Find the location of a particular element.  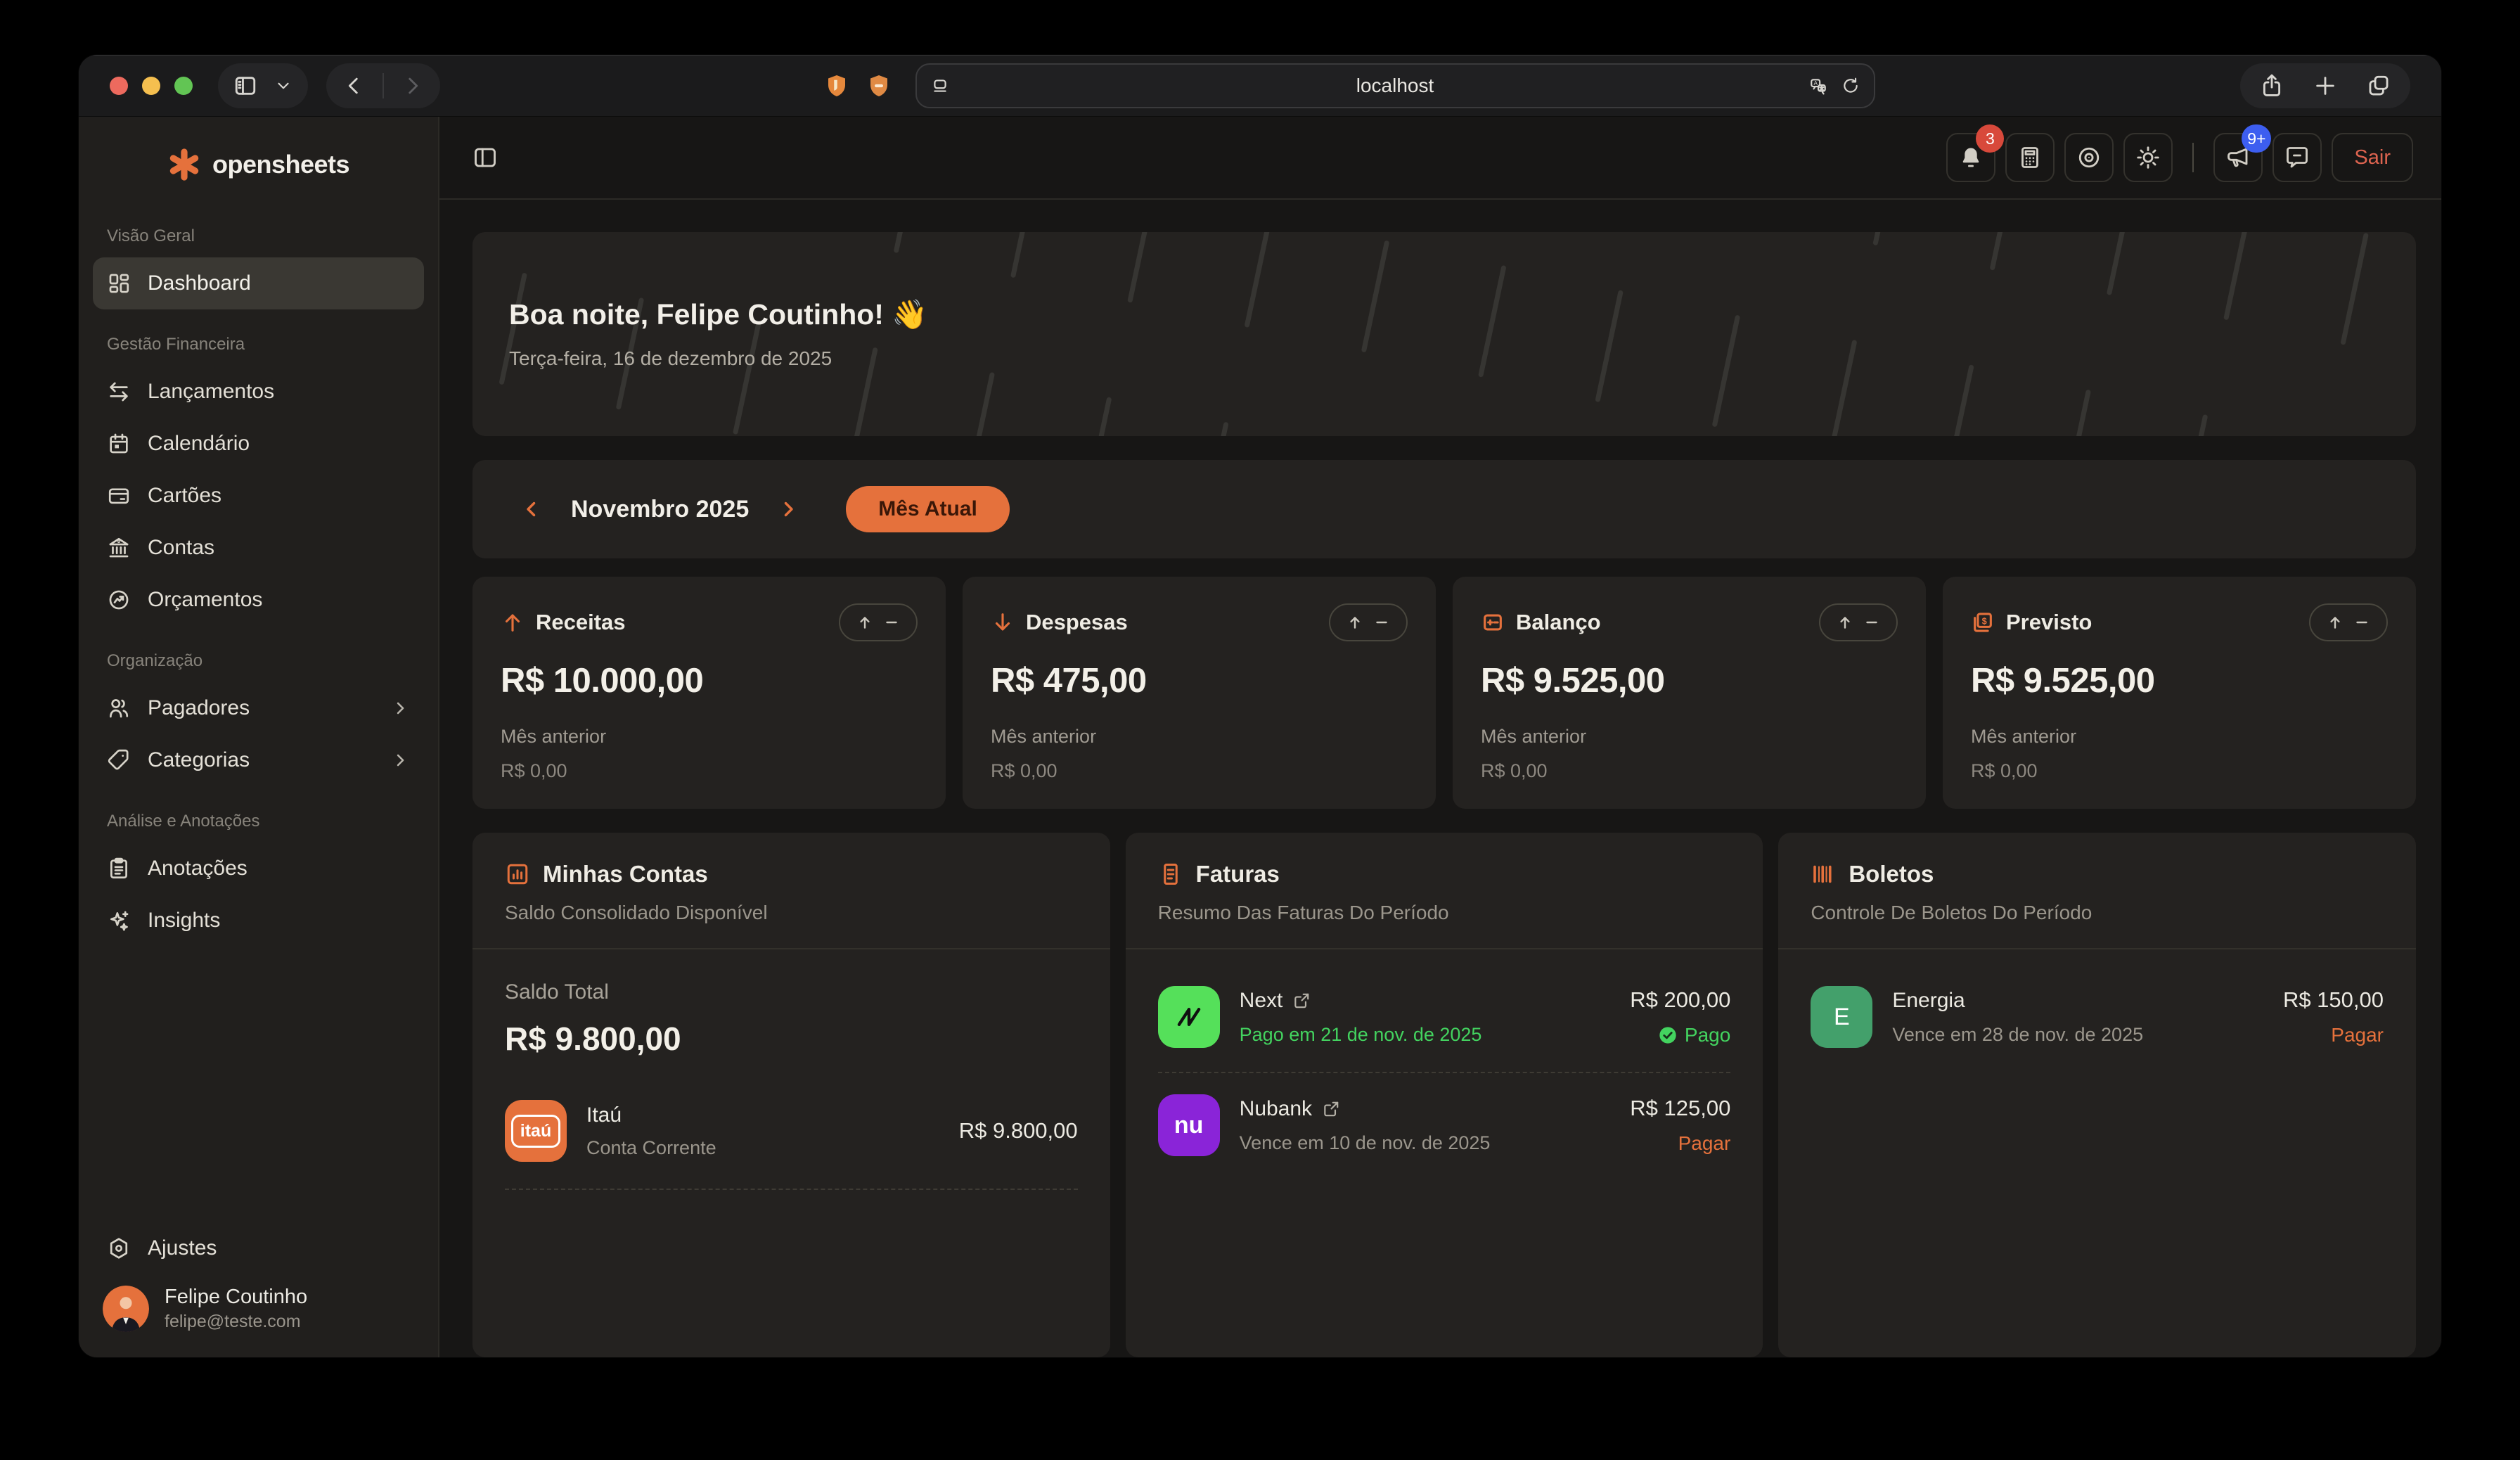

svg-text: A is located at coordinates (1816, 83).